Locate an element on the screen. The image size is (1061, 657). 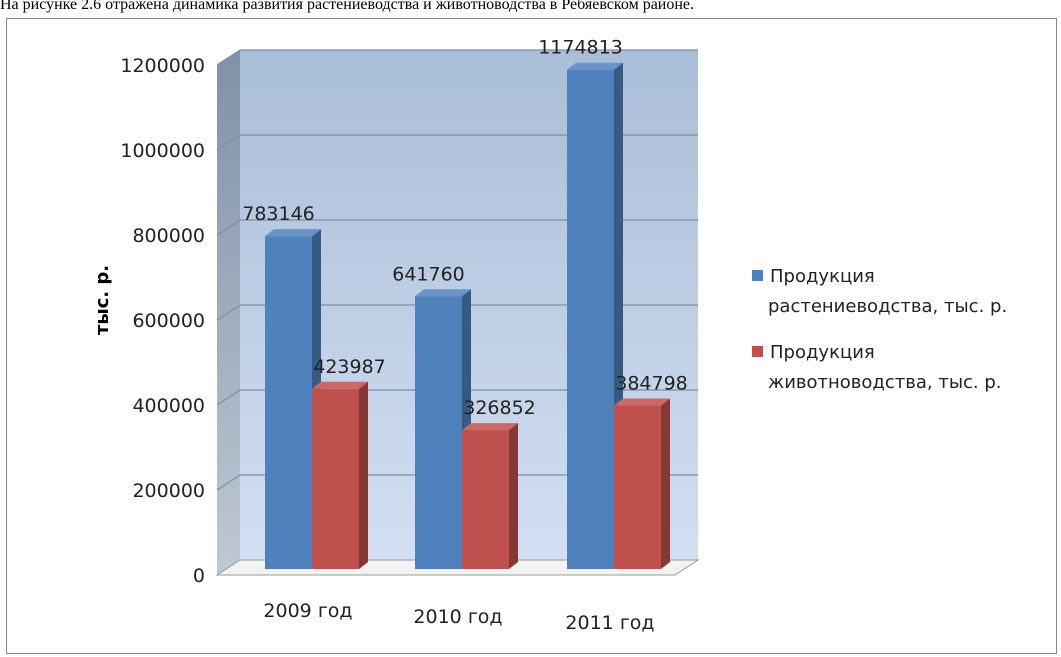
data-label: 1174813 is located at coordinates (580, 48).